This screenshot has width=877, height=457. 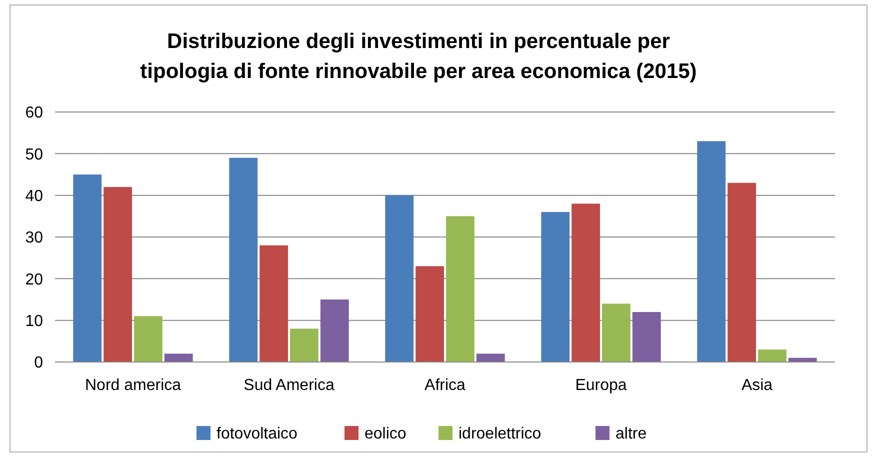 What do you see at coordinates (257, 434) in the screenshot?
I see `legend-label: fotovoltaico` at bounding box center [257, 434].